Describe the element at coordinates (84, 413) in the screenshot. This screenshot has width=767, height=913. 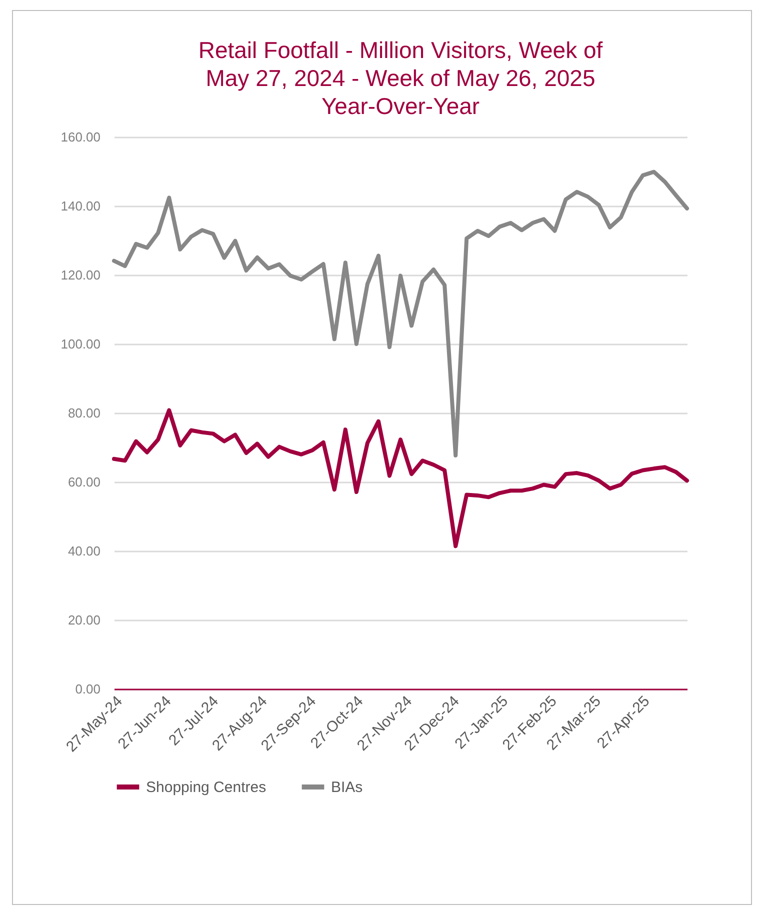
I see `y-tick-label: 80.00` at that location.